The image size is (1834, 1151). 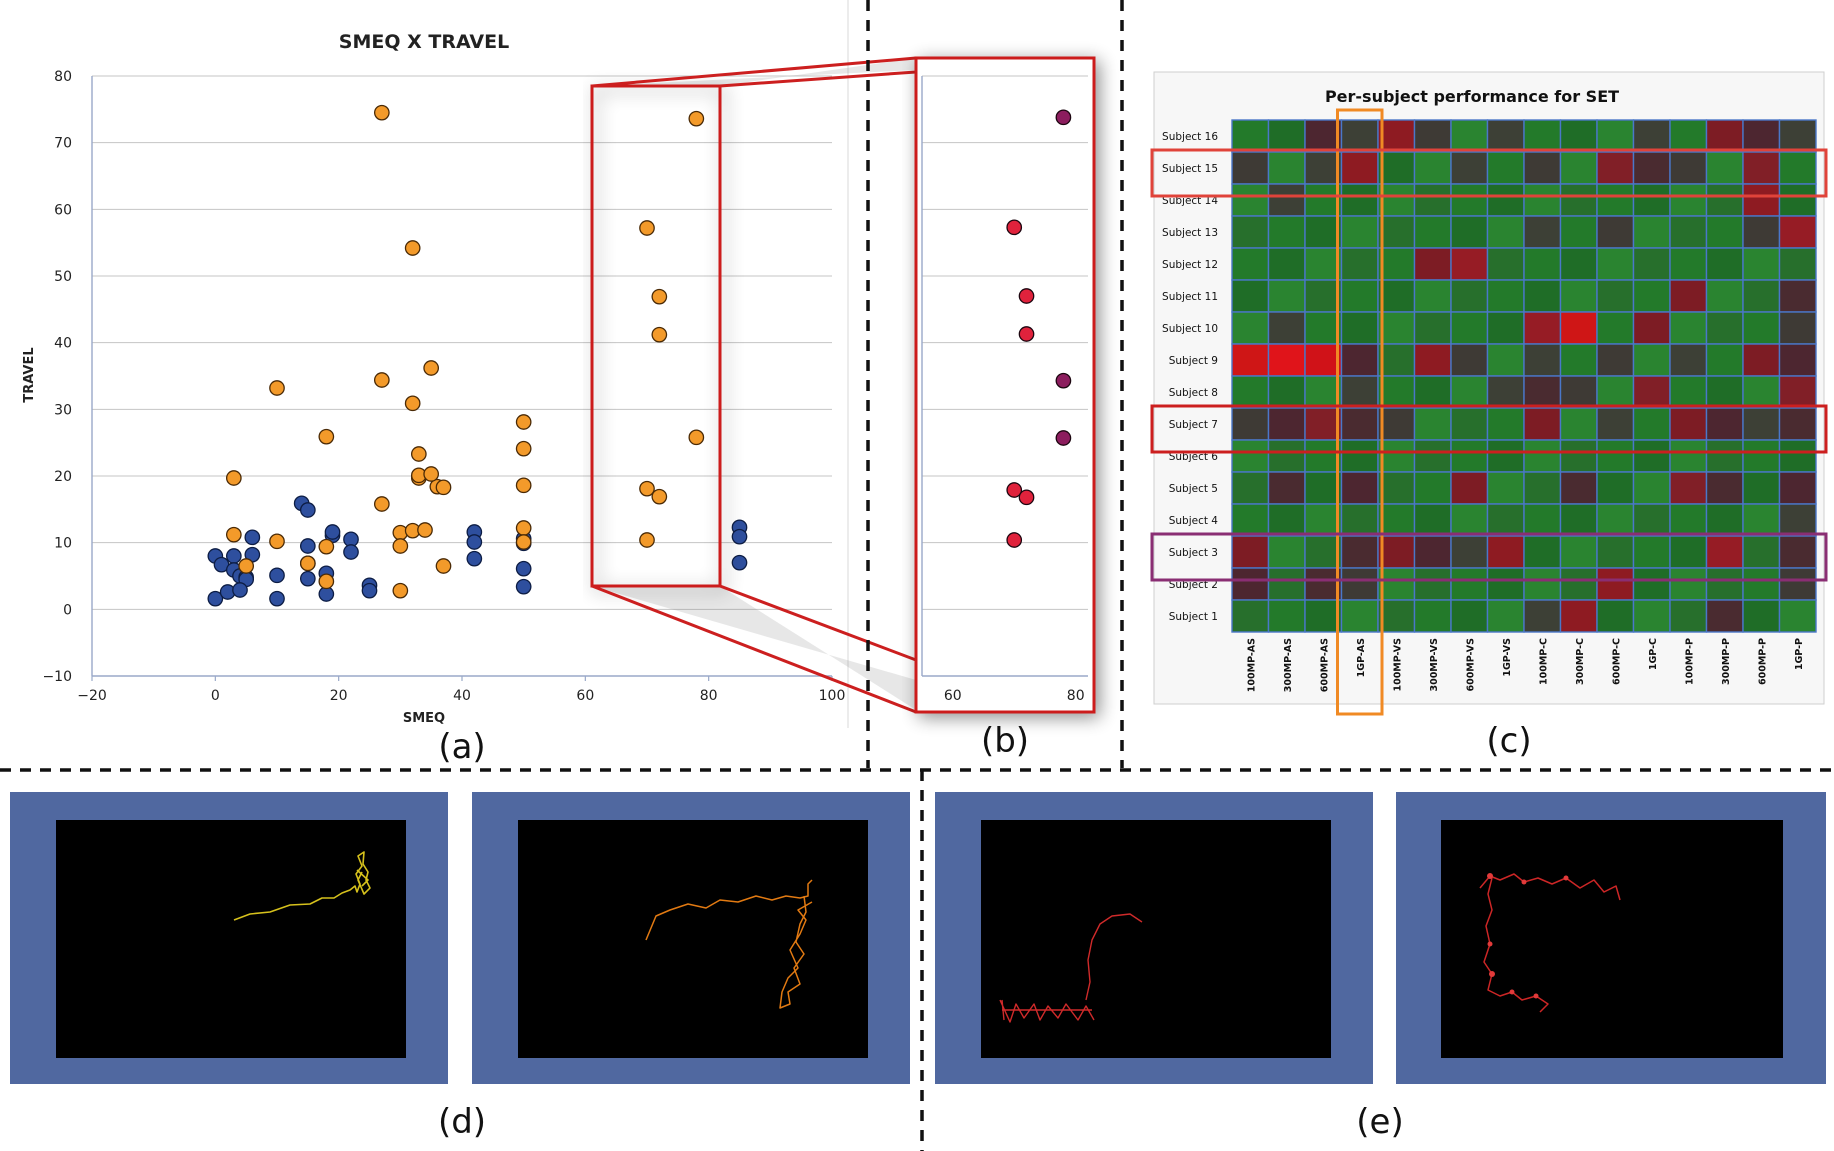 What do you see at coordinates (63, 477) in the screenshot?
I see `y-tick-label: 20` at bounding box center [63, 477].